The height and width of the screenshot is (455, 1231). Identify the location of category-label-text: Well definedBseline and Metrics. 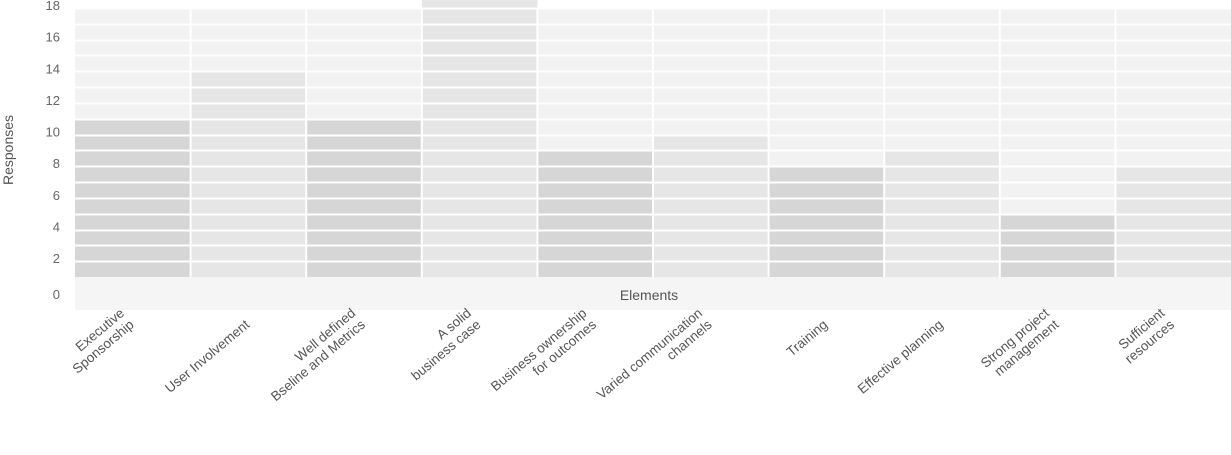
(313, 354).